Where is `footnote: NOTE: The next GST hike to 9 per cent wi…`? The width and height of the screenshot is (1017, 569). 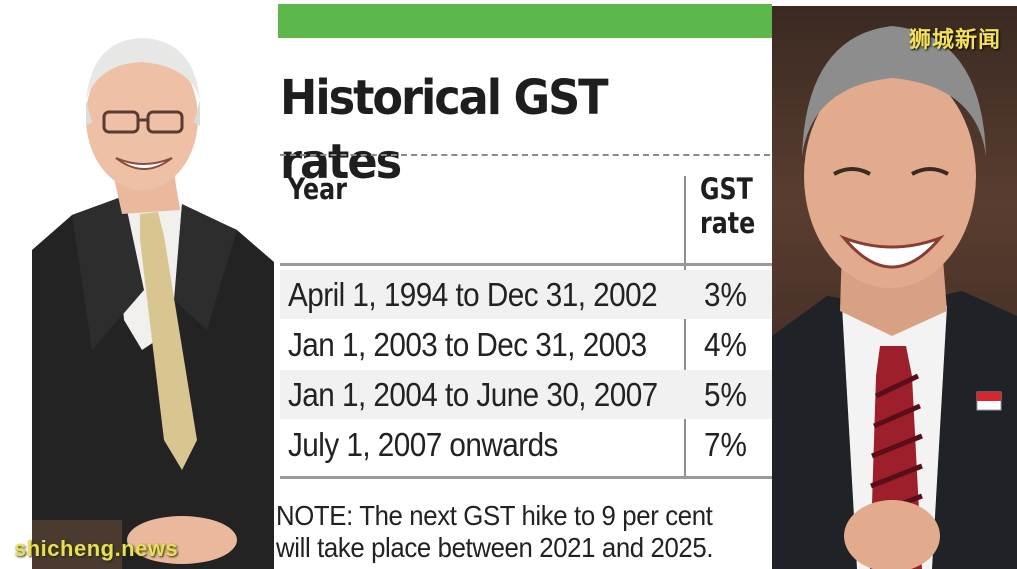
footnote: NOTE: The next GST hike to 9 per cent wi… is located at coordinates (504, 532).